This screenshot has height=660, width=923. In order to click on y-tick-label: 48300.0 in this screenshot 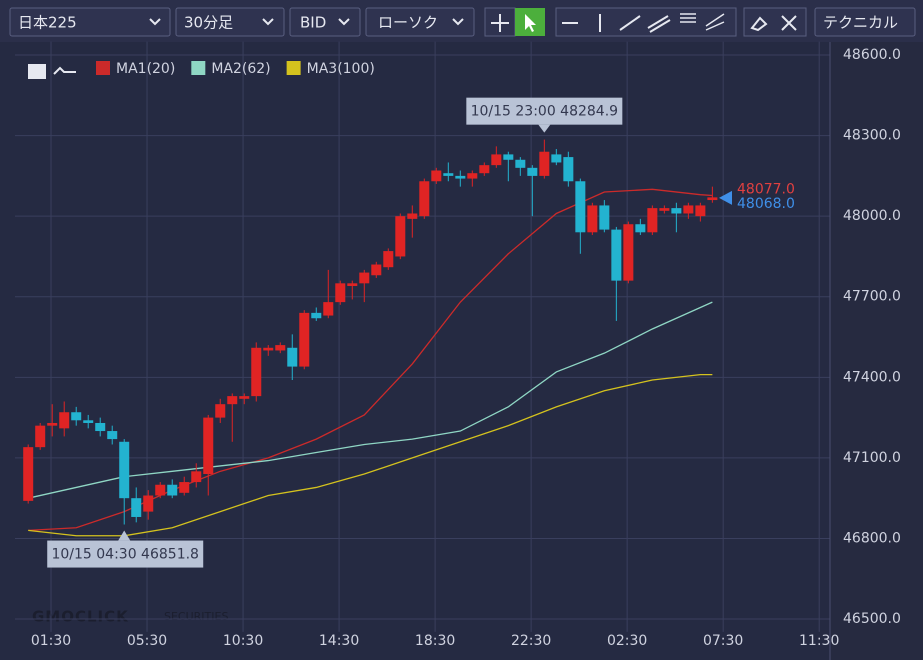, I will do `click(872, 136)`.